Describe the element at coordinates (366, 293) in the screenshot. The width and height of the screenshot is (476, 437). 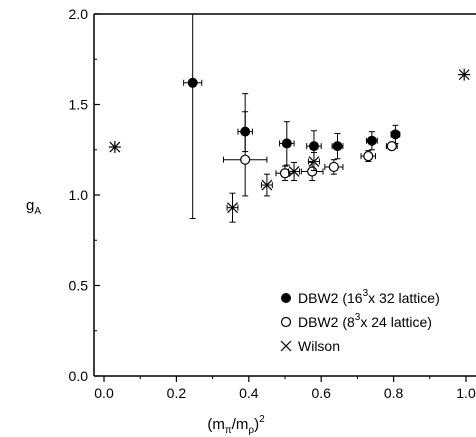
I see `legend-label-dbw2-16-sup: 3` at that location.